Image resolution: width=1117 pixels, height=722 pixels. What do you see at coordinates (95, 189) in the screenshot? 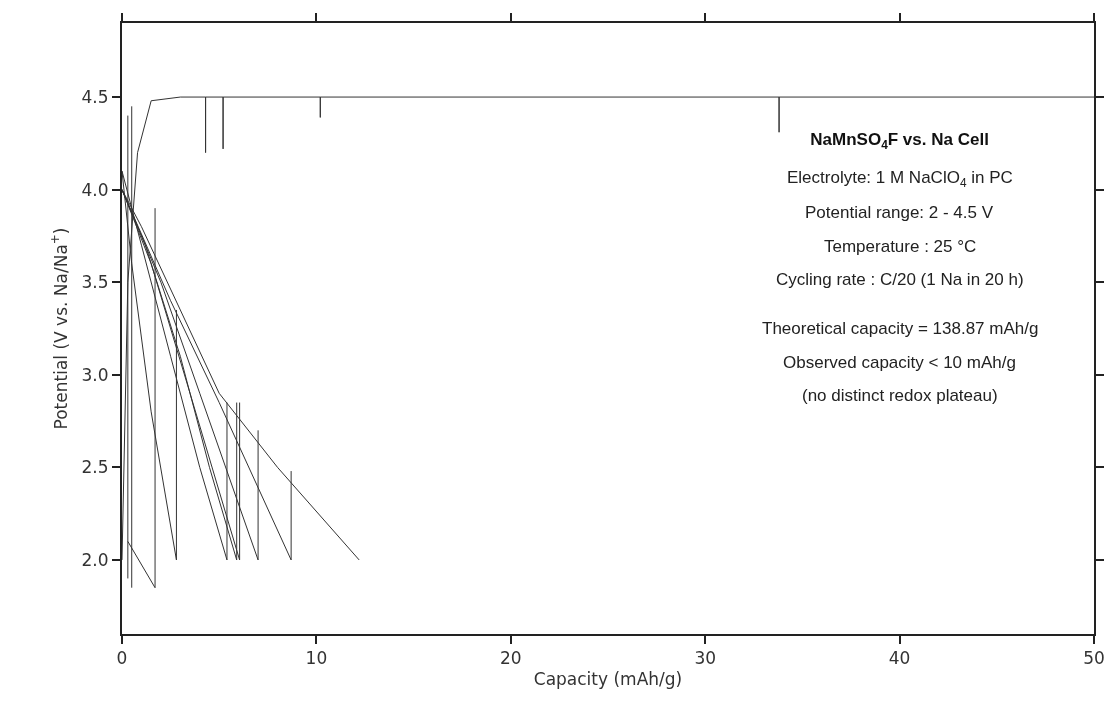
I see `y-tick-label: 4.0` at bounding box center [95, 189].